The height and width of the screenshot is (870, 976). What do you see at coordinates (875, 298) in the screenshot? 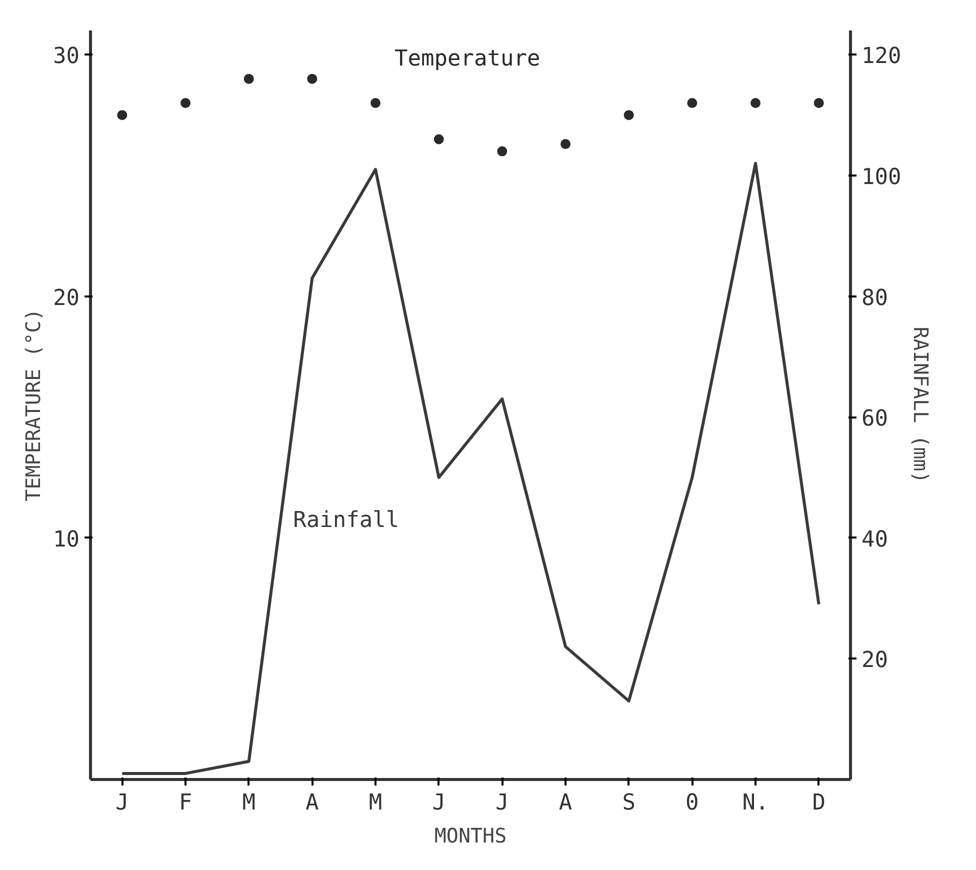
I see `y2-tick-label: 80` at bounding box center [875, 298].